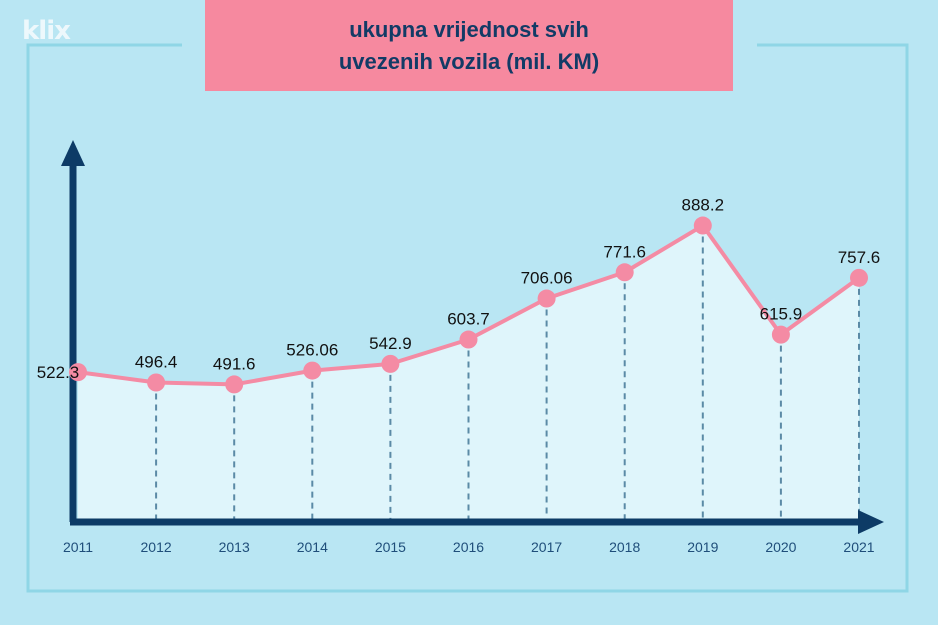 This screenshot has height=625, width=938. I want to click on value-label-2020: 615.9, so click(781, 314).